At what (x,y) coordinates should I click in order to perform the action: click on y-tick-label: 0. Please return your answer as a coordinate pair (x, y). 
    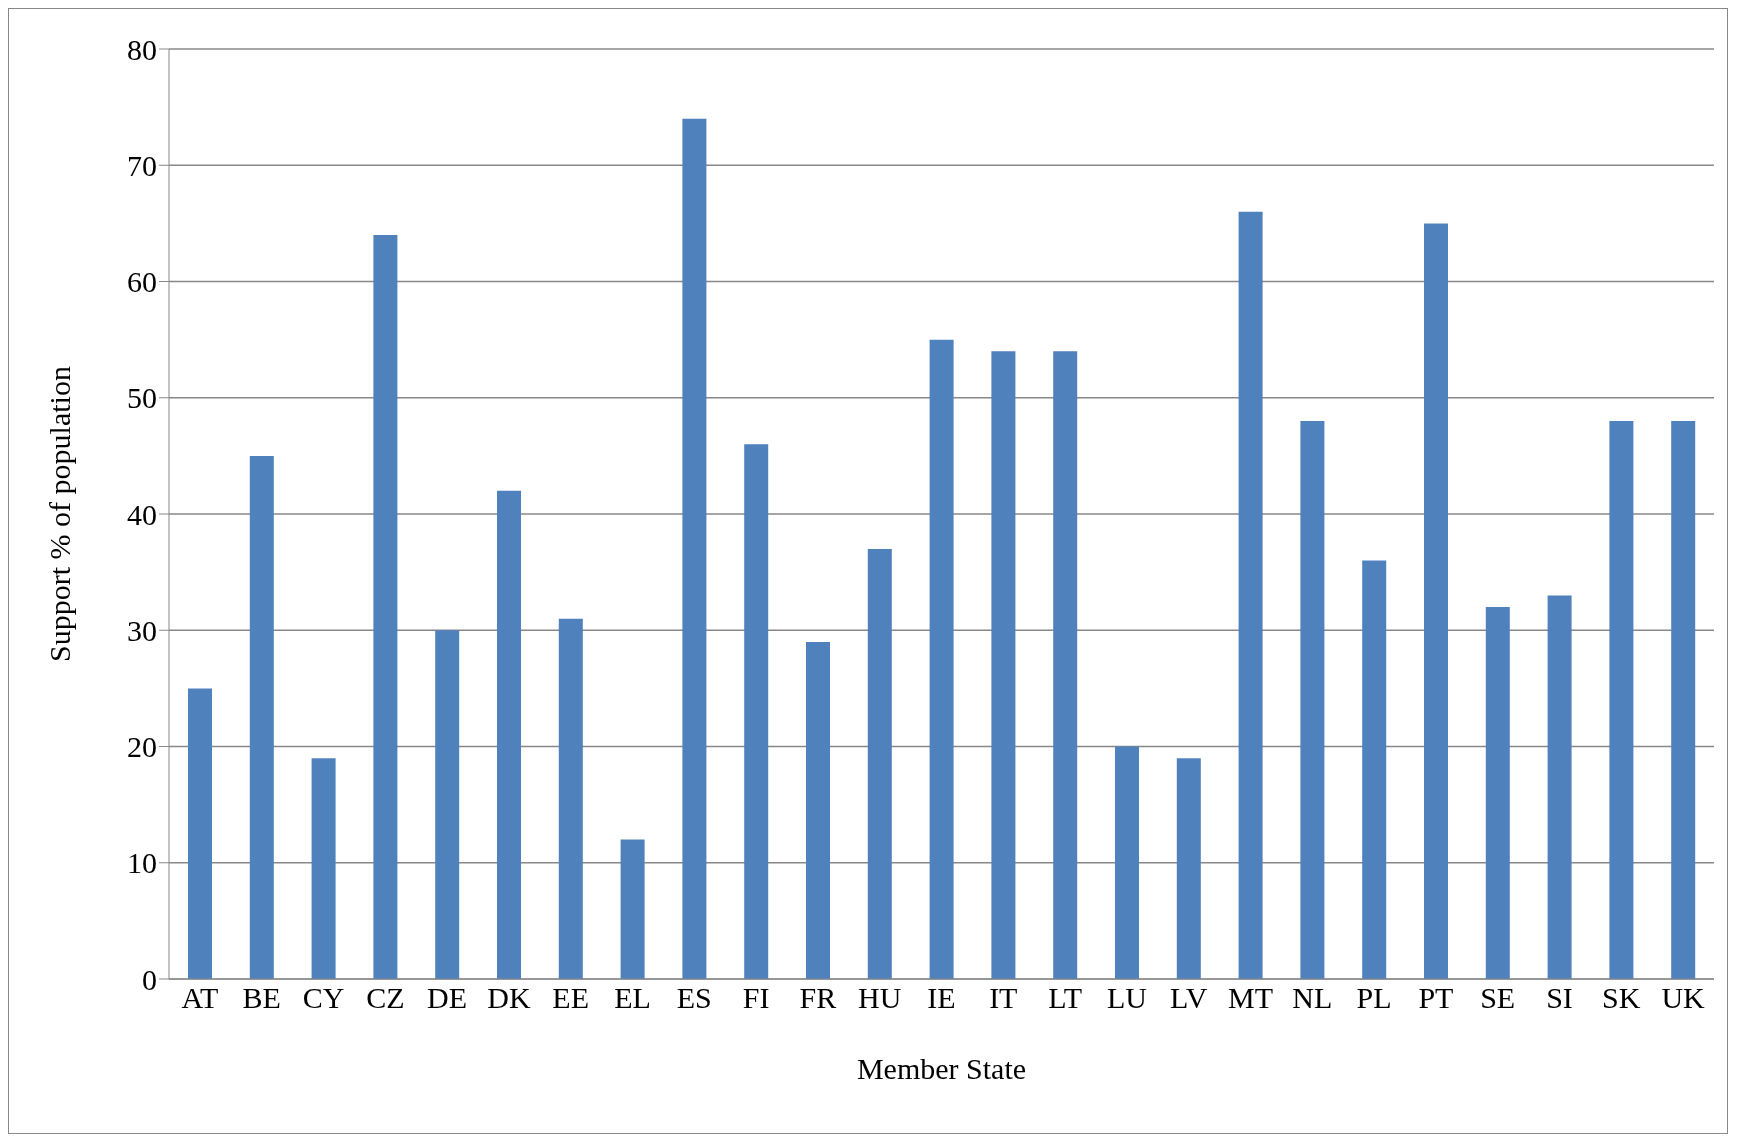
    Looking at the image, I should click on (149, 979).